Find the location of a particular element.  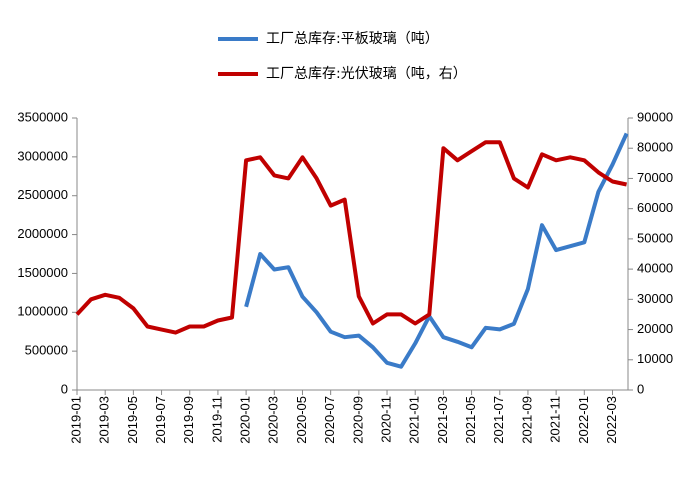

y-tick-label: 1500000 is located at coordinates (42, 272).